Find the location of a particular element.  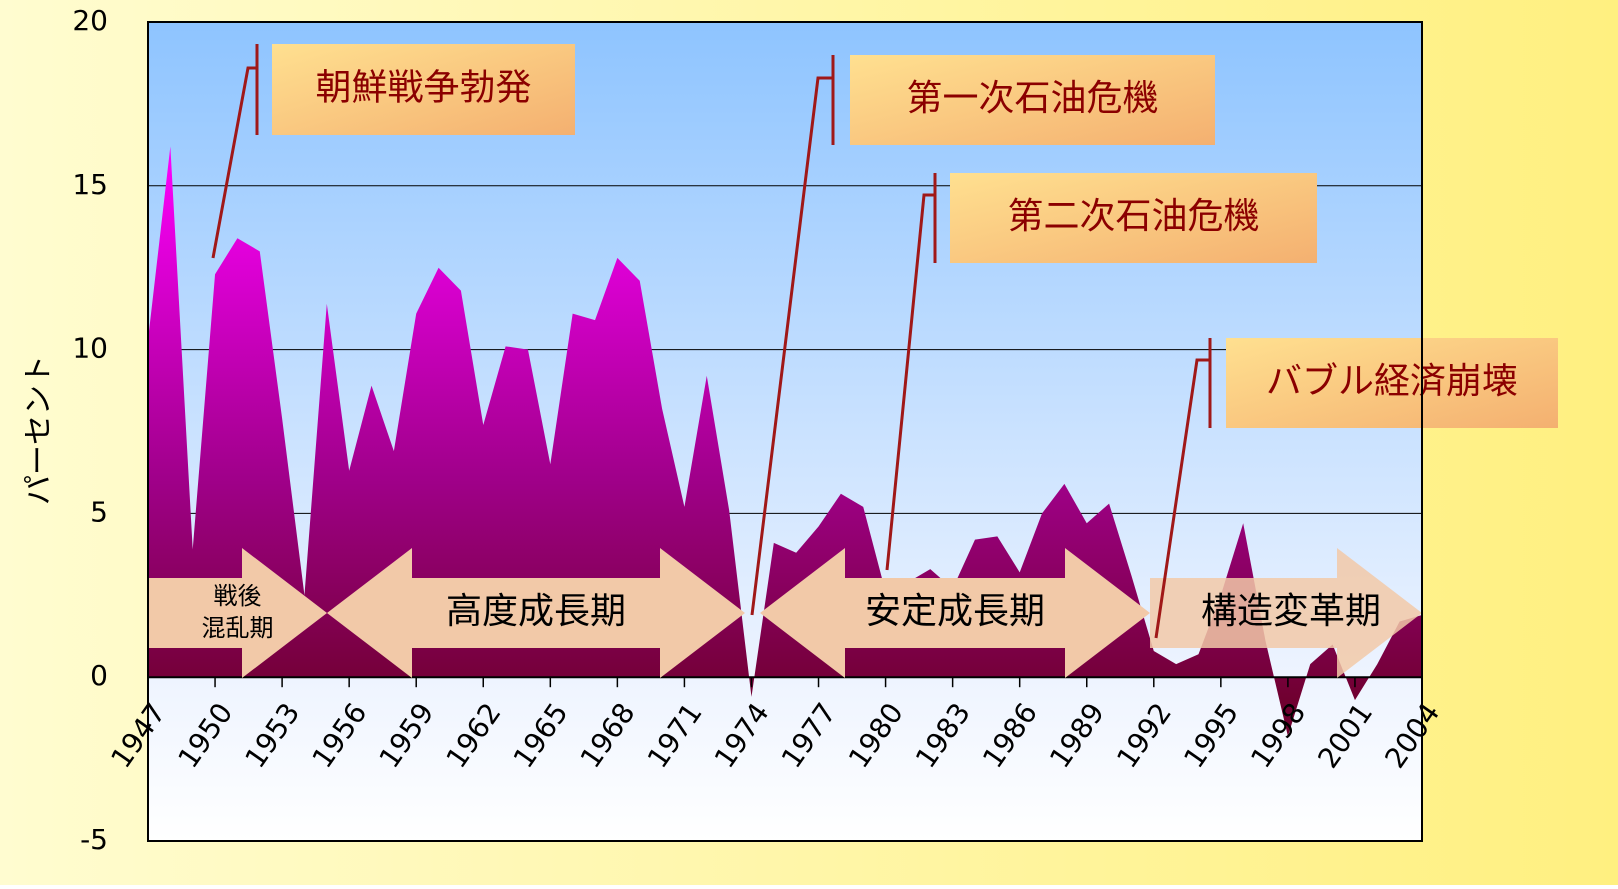

callout-label: 第一次石油危機 is located at coordinates (1032, 98).